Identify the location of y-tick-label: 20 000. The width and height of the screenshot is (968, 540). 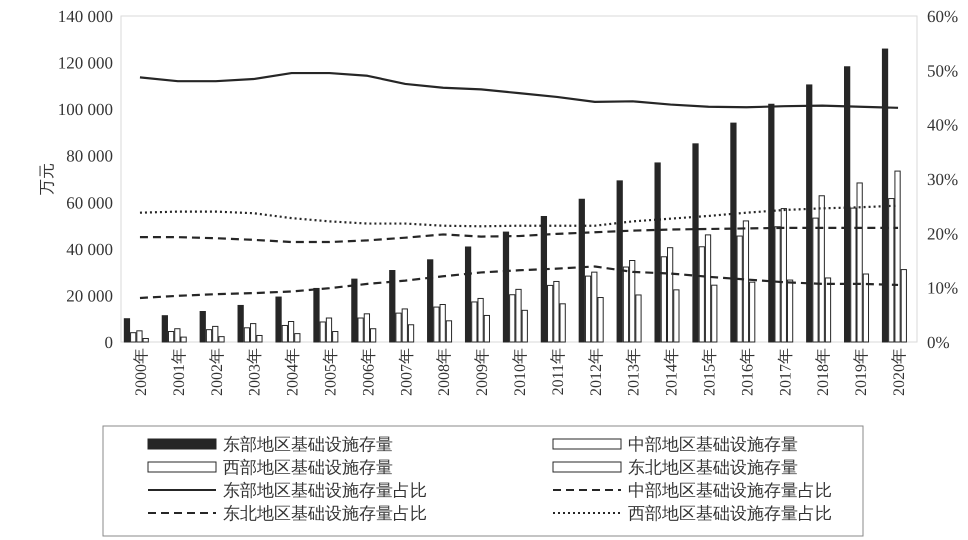
(89, 296).